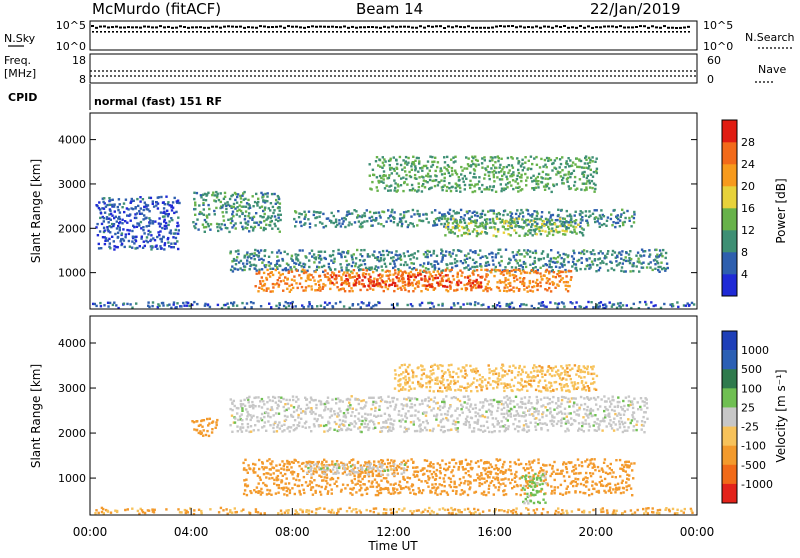 This screenshot has width=800, height=558. Describe the element at coordinates (729, 241) in the screenshot. I see `power-colorbar-swatch` at that location.